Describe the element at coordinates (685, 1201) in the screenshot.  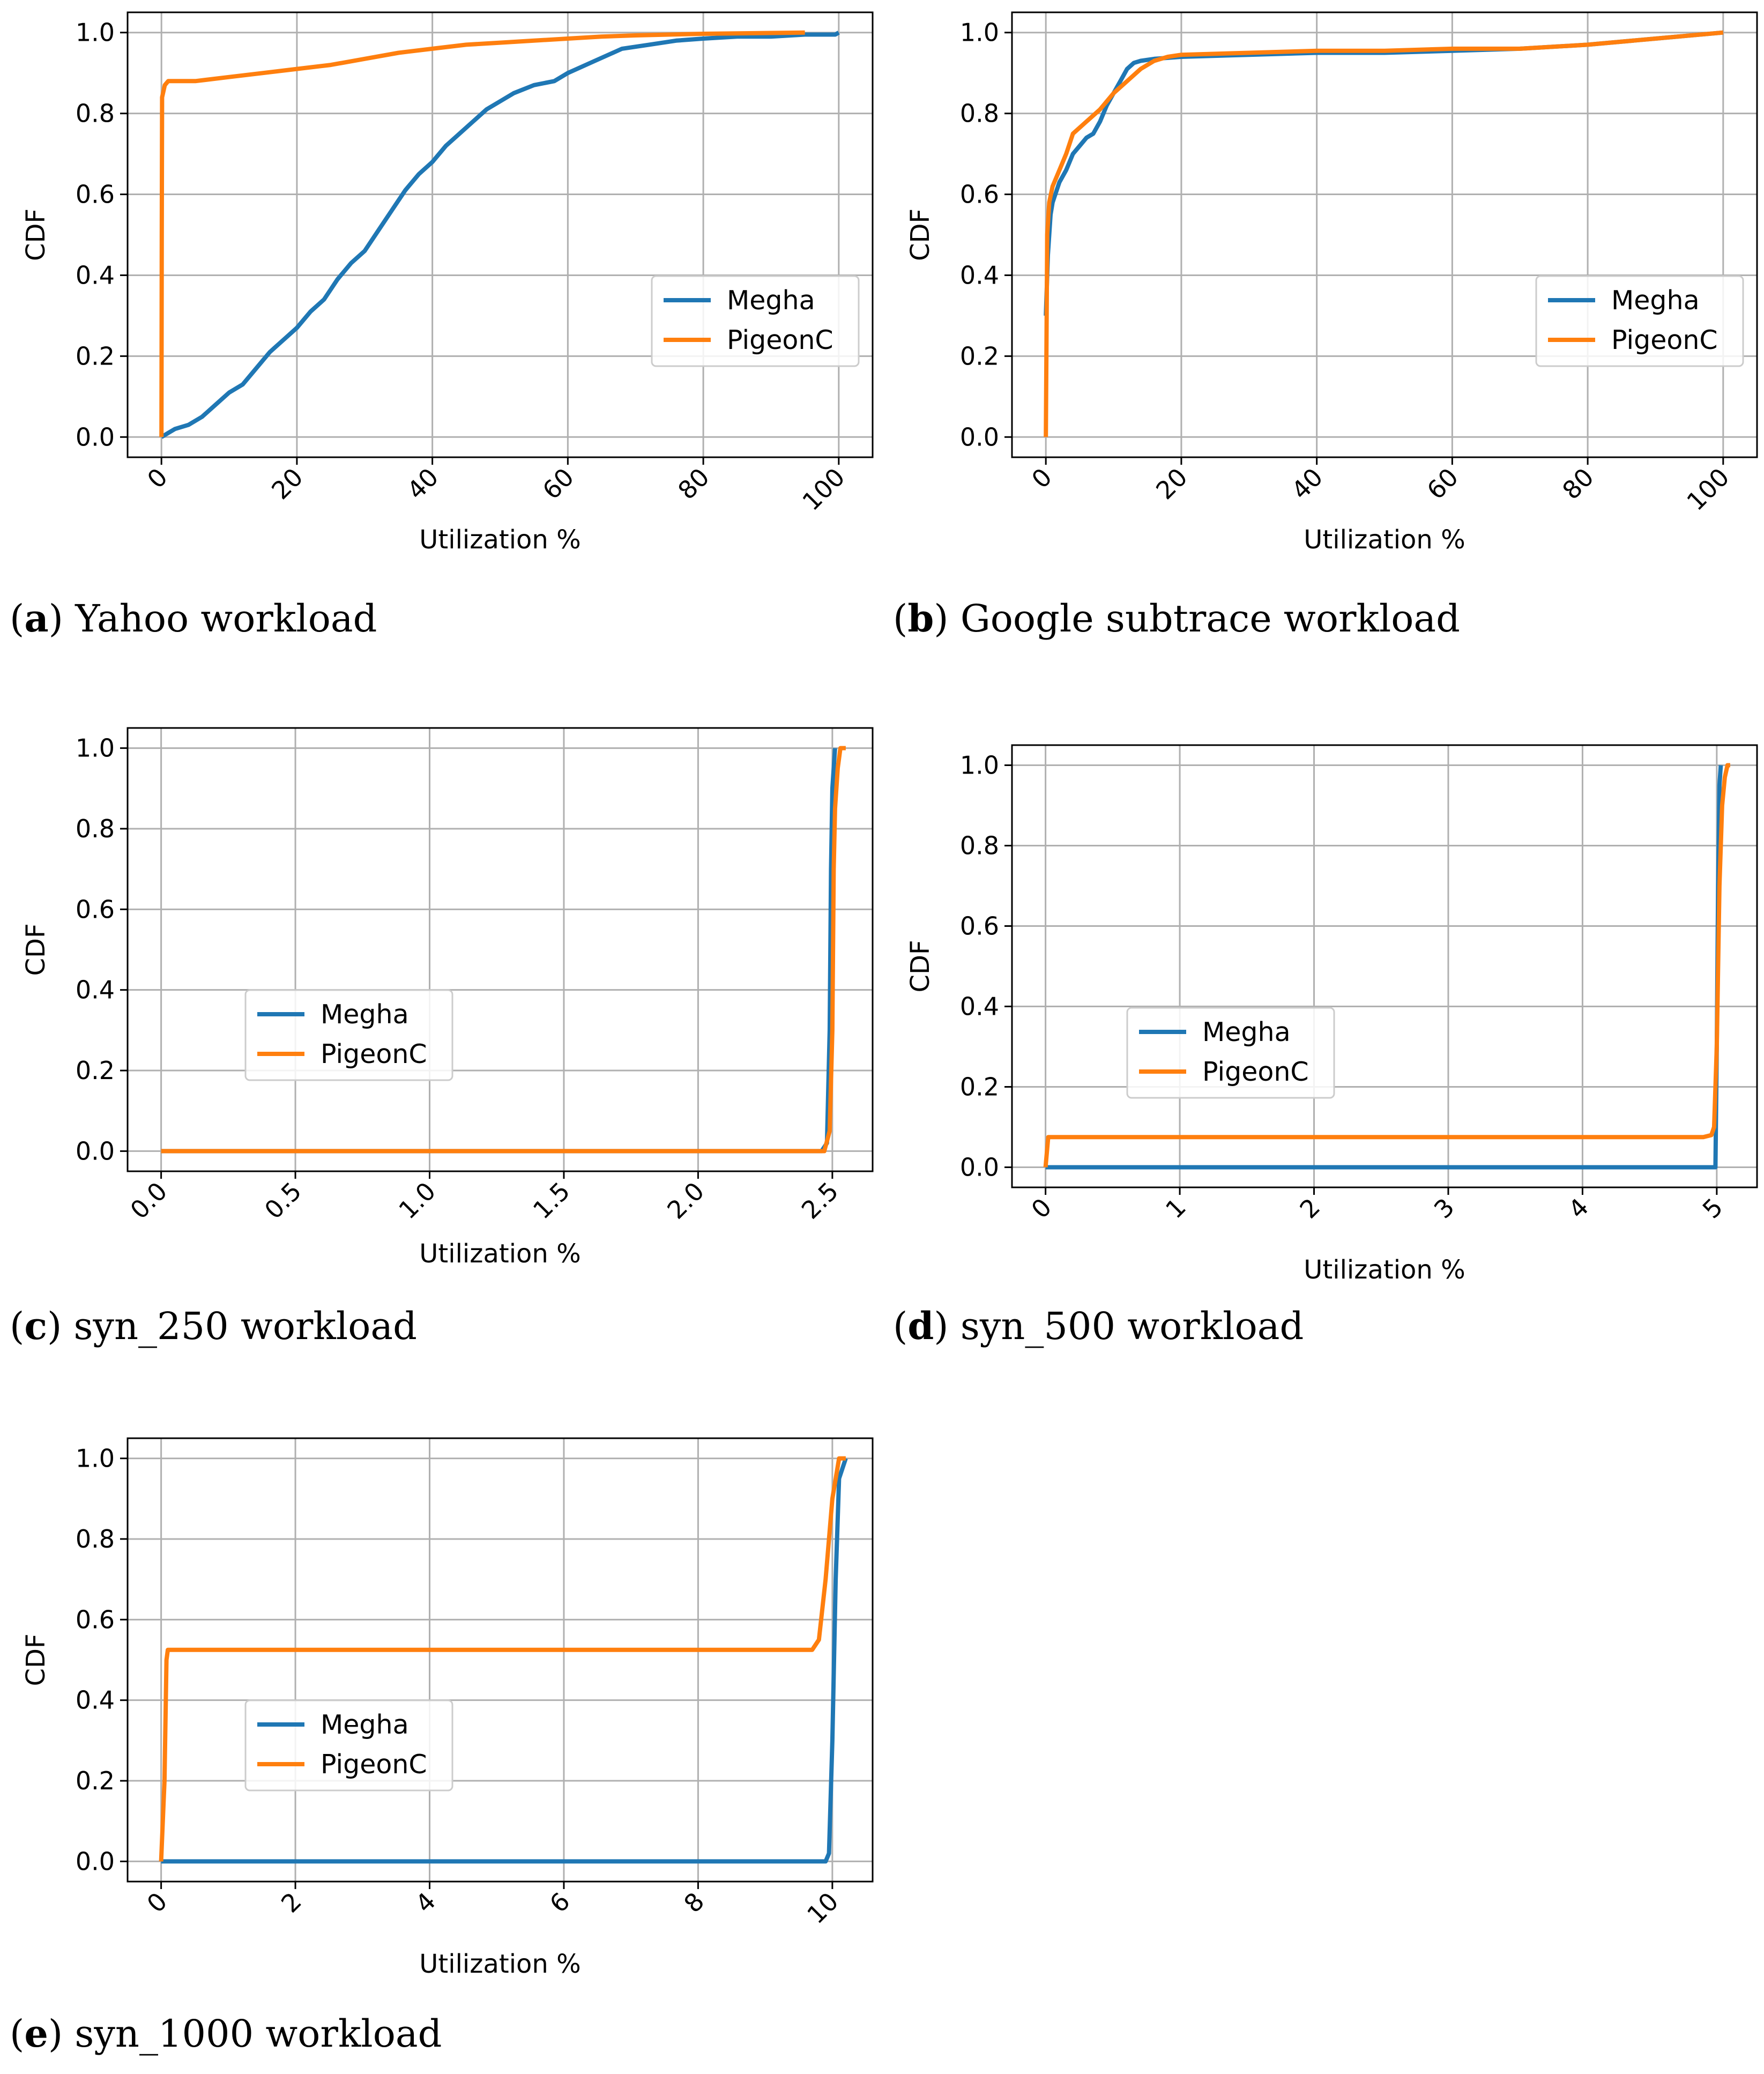
I see `x-tick-label: 2.0` at that location.